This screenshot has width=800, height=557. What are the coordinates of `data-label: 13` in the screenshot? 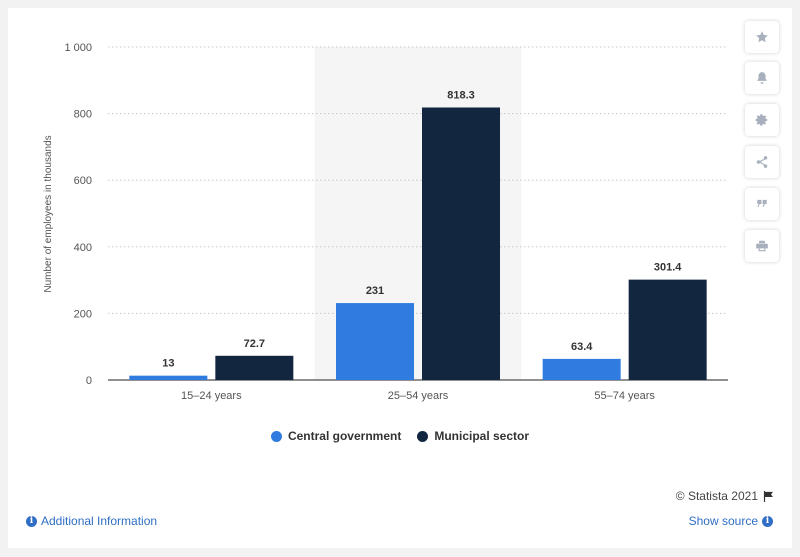 It's located at (168, 364).